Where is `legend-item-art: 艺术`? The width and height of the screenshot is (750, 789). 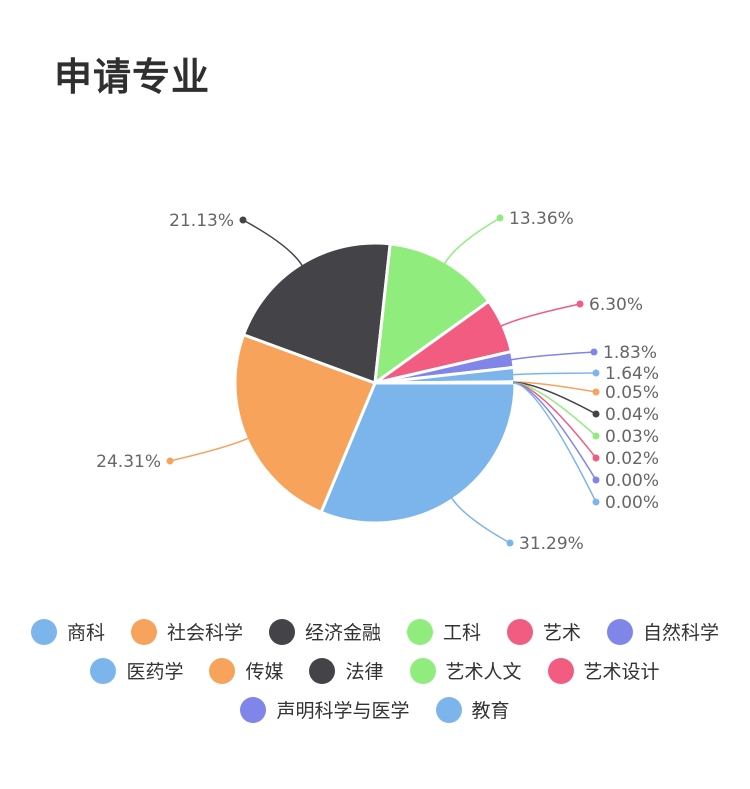
legend-item-art: 艺术 is located at coordinates (544, 631).